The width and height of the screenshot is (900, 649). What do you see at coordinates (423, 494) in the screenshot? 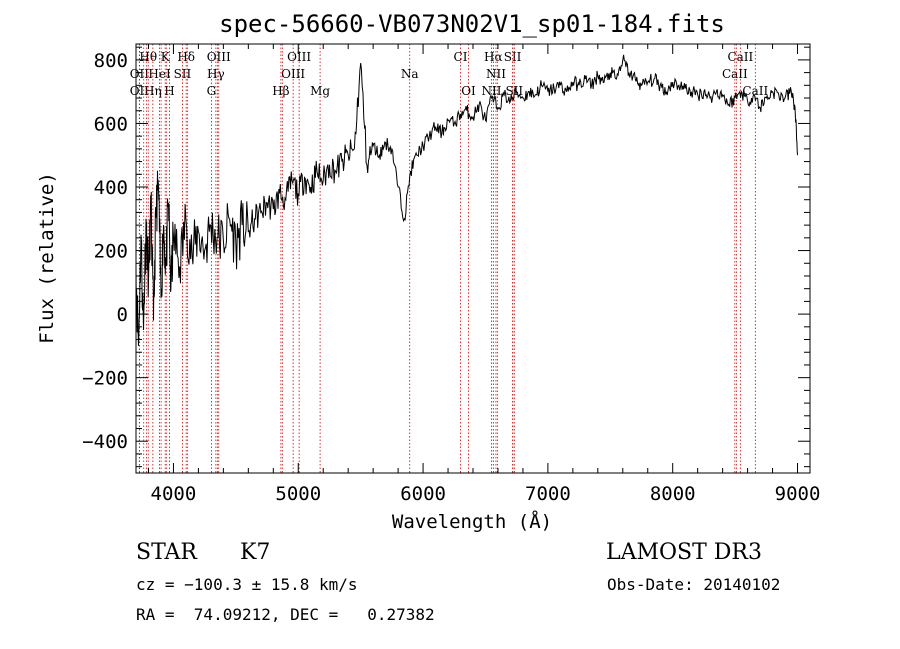
I see `x-tick-label: 6000` at bounding box center [423, 494].